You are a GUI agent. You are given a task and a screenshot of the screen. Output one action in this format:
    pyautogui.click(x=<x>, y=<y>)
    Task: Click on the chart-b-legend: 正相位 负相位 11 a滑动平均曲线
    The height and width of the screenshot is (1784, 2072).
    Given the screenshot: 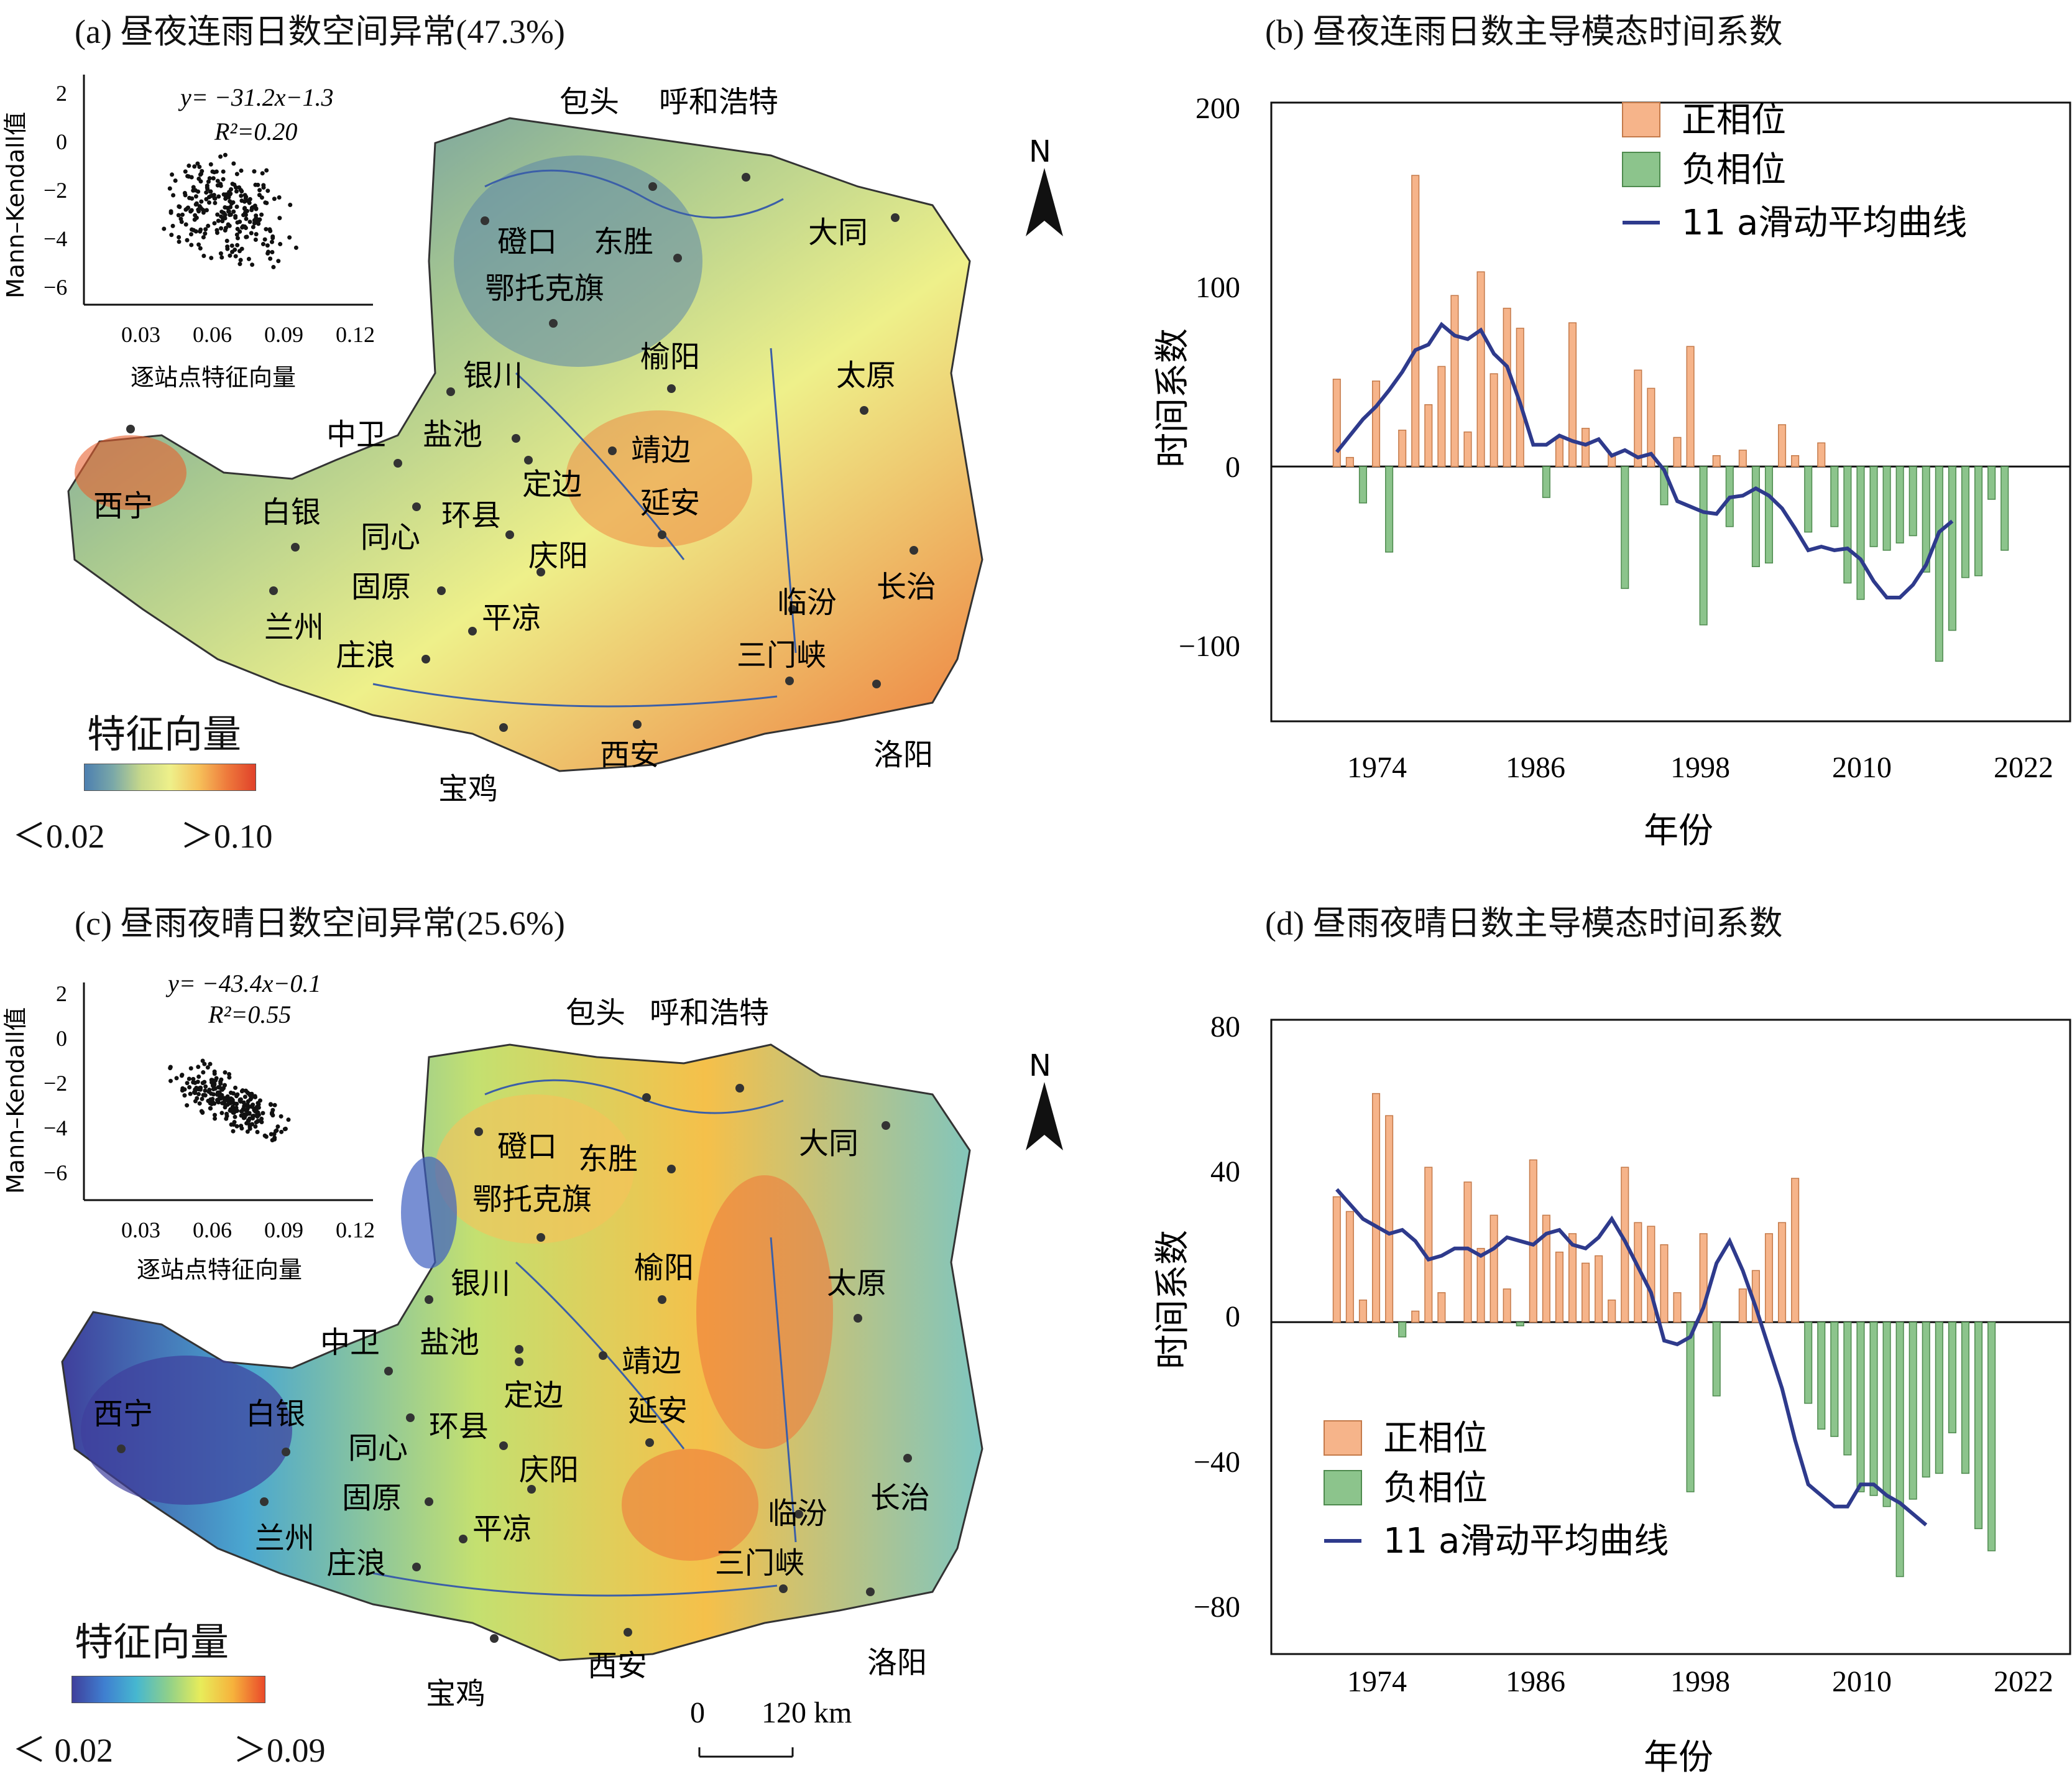 What is the action you would take?
    pyautogui.click(x=1794, y=171)
    